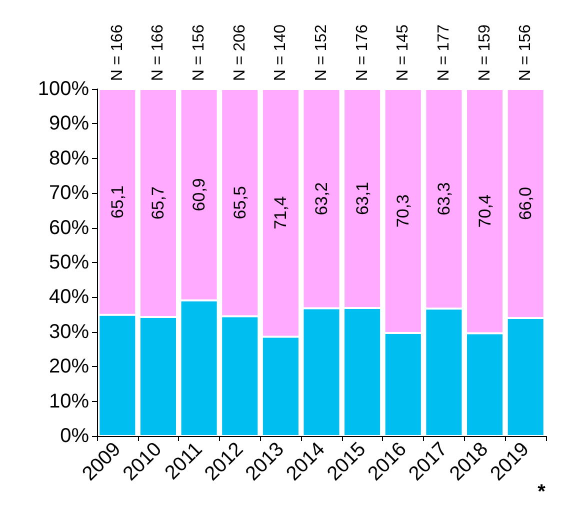 The width and height of the screenshot is (562, 509). I want to click on data-label: 70,3, so click(403, 211).